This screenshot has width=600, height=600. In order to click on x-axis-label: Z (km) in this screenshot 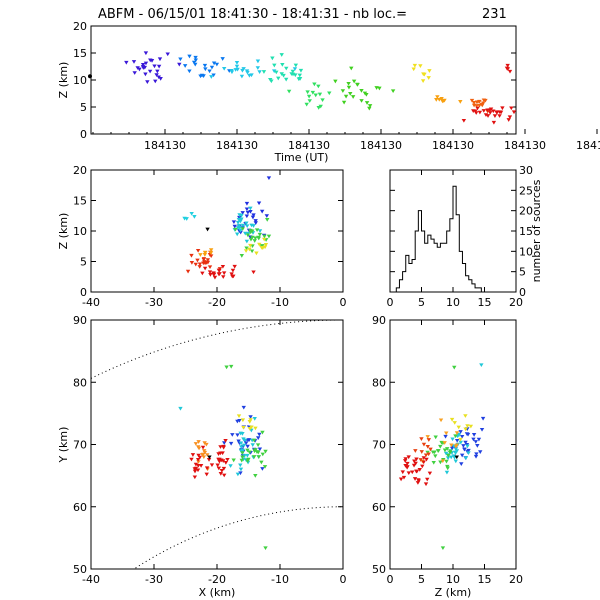, I will do `click(453, 592)`.